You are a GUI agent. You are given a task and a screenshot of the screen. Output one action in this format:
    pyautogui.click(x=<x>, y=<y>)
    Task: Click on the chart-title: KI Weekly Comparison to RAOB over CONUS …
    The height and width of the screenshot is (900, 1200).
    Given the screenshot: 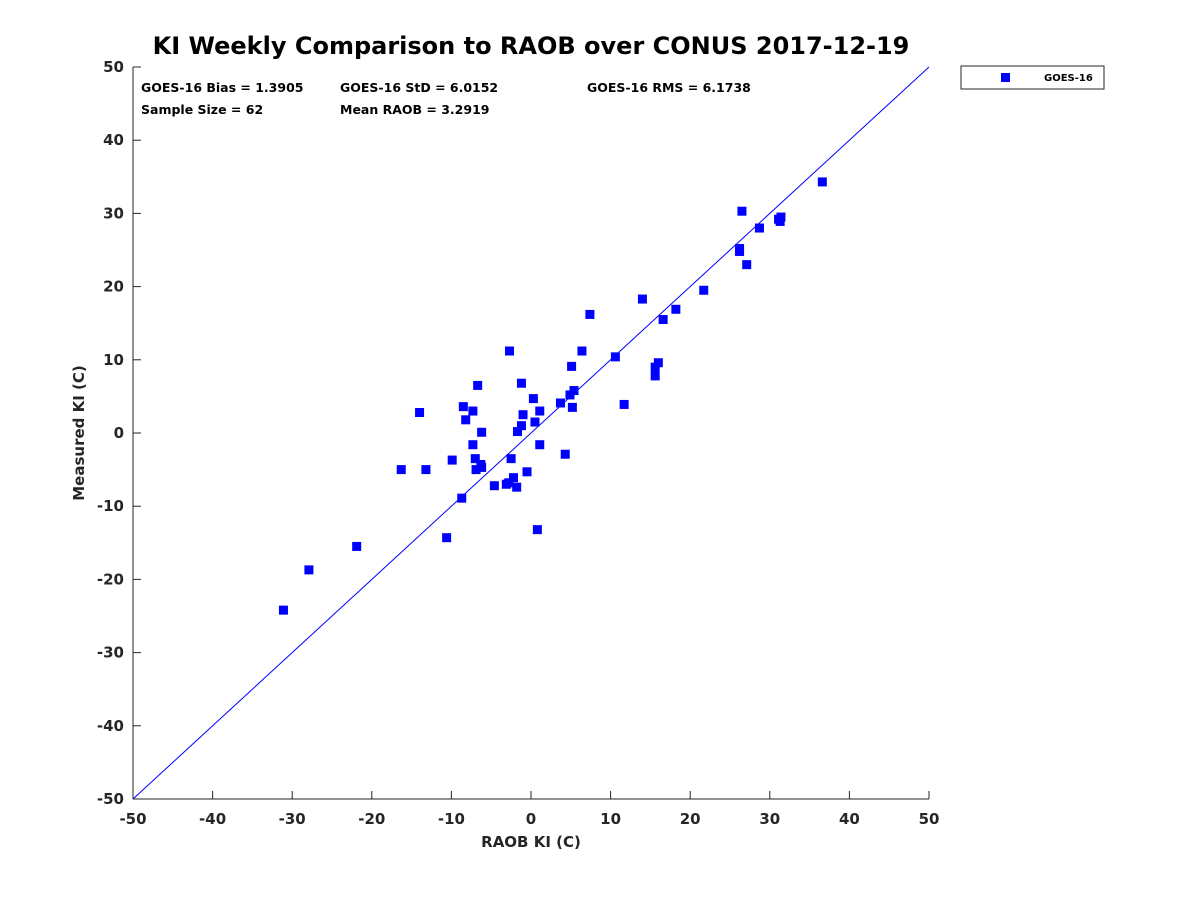 What is the action you would take?
    pyautogui.click(x=531, y=46)
    